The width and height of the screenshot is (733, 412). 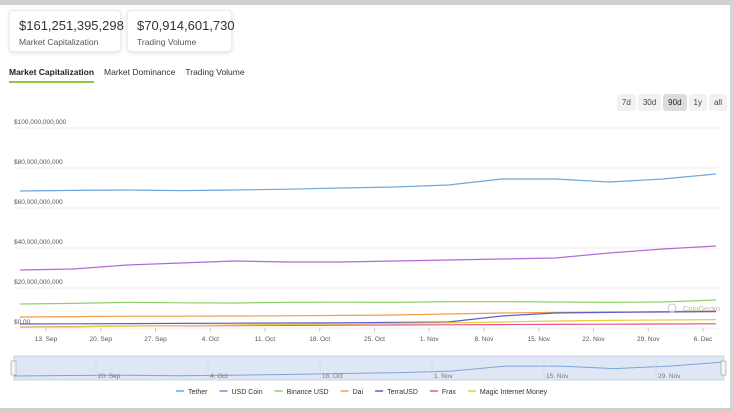 What do you see at coordinates (46, 339) in the screenshot?
I see `x-tick-label: 13. Sep` at bounding box center [46, 339].